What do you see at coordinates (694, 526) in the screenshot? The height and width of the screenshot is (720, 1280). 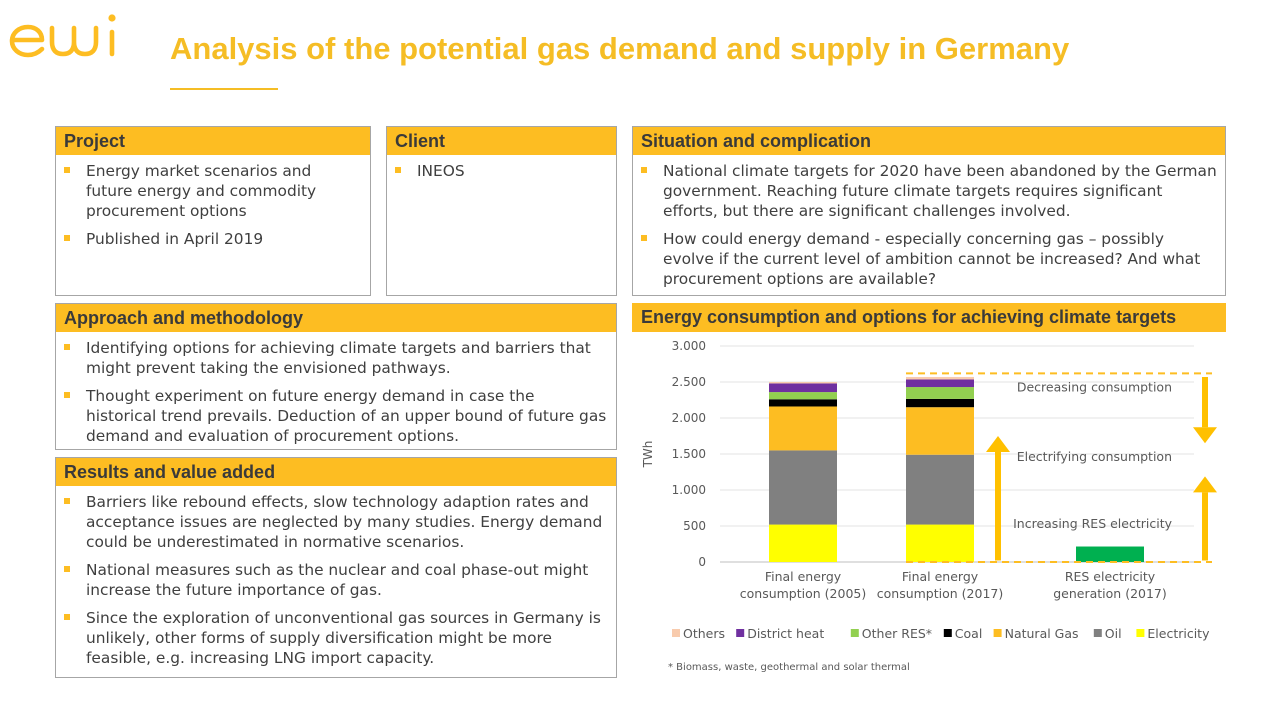 I see `y-tick-label: 500` at bounding box center [694, 526].